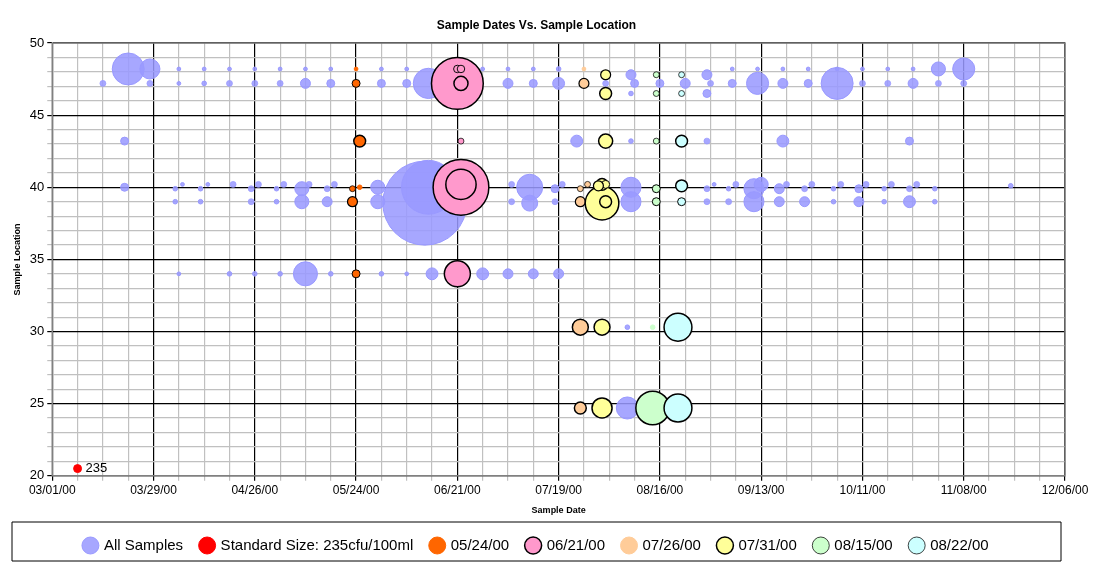 This screenshot has width=1109, height=567. What do you see at coordinates (52, 490) in the screenshot?
I see `x-tick-label: 03/01/00` at bounding box center [52, 490].